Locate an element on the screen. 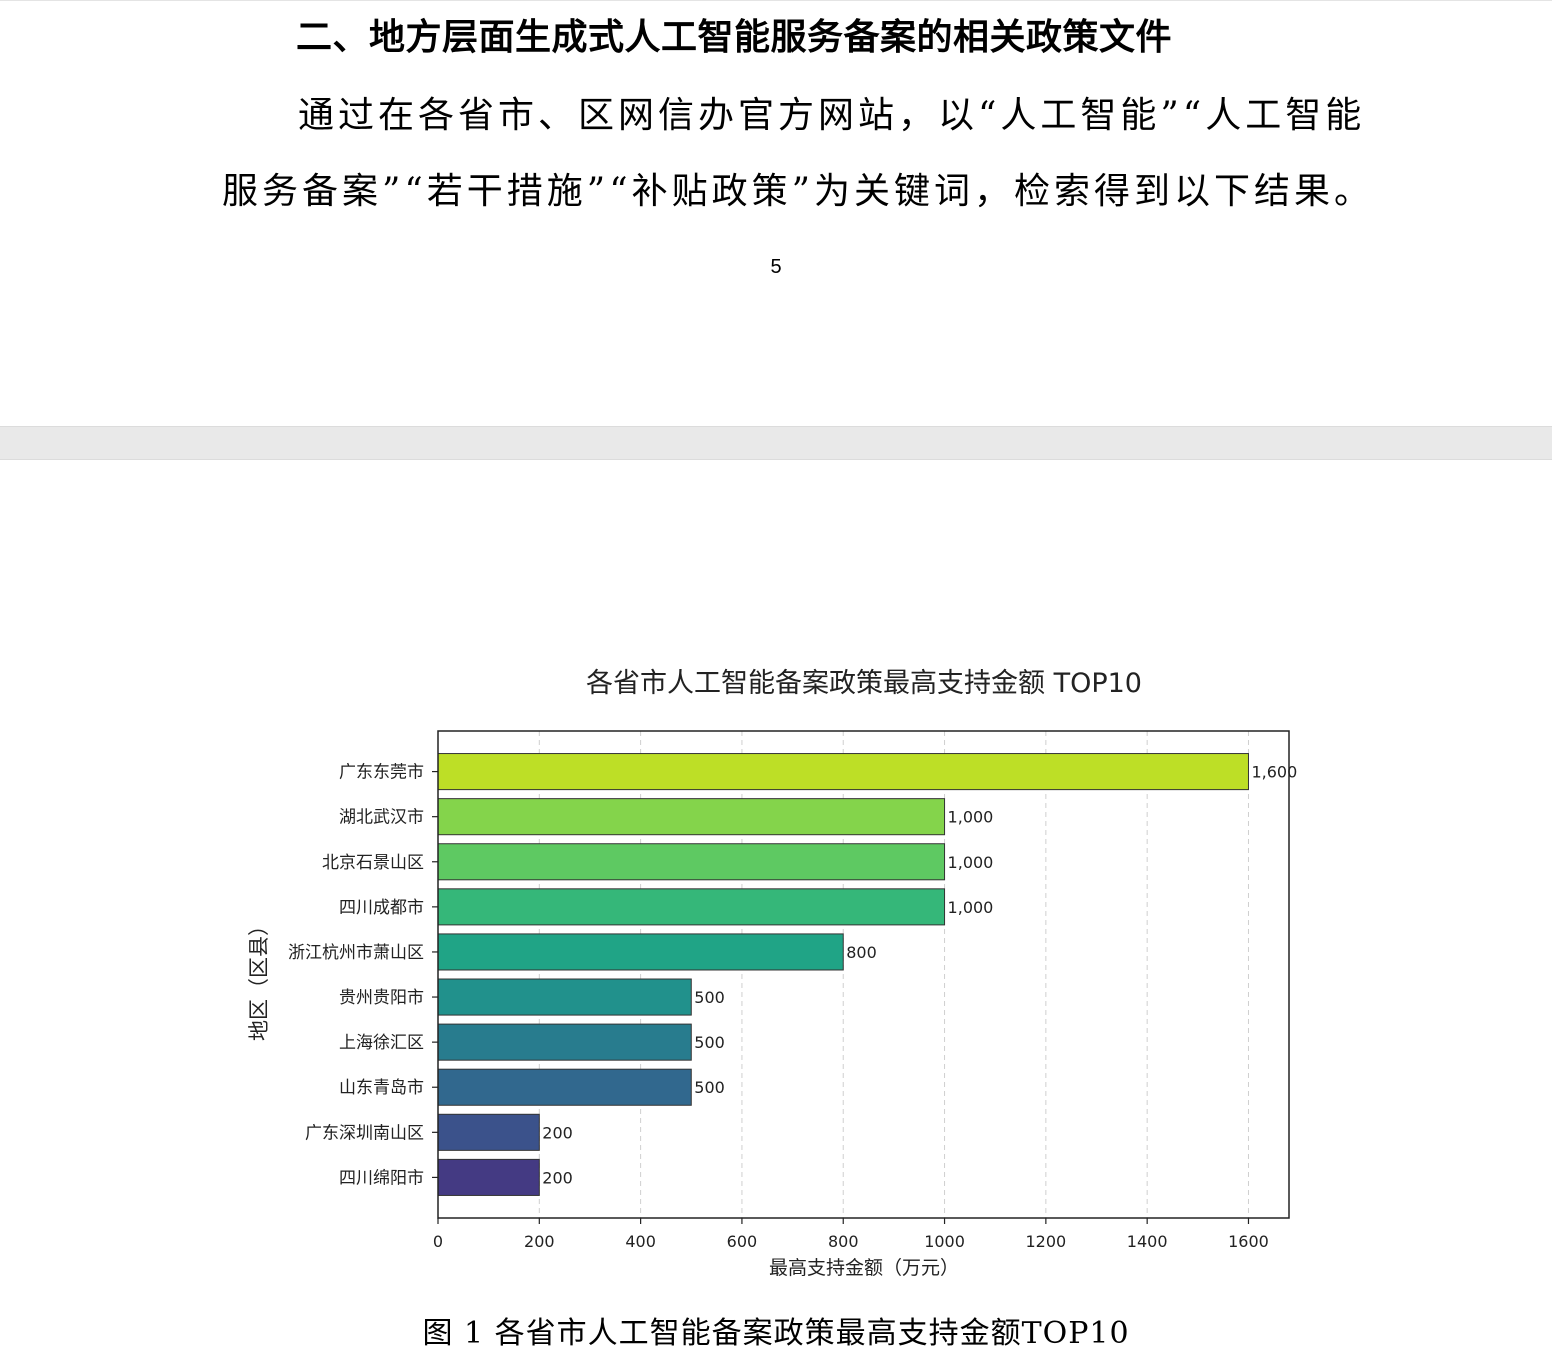 The width and height of the screenshot is (1552, 1354). section-heading: 二、地方层面生成式人工智能服务备案的相关政策文件 is located at coordinates (734, 37).